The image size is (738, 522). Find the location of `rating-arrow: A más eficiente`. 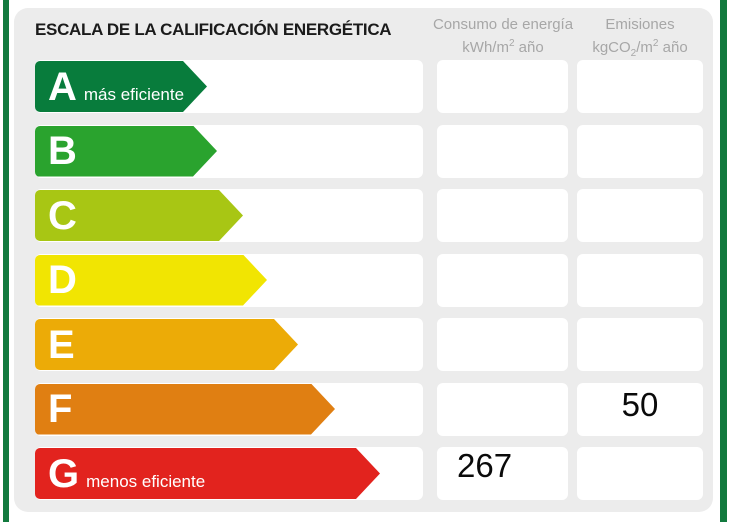

rating-arrow: A más eficiente is located at coordinates (121, 86).